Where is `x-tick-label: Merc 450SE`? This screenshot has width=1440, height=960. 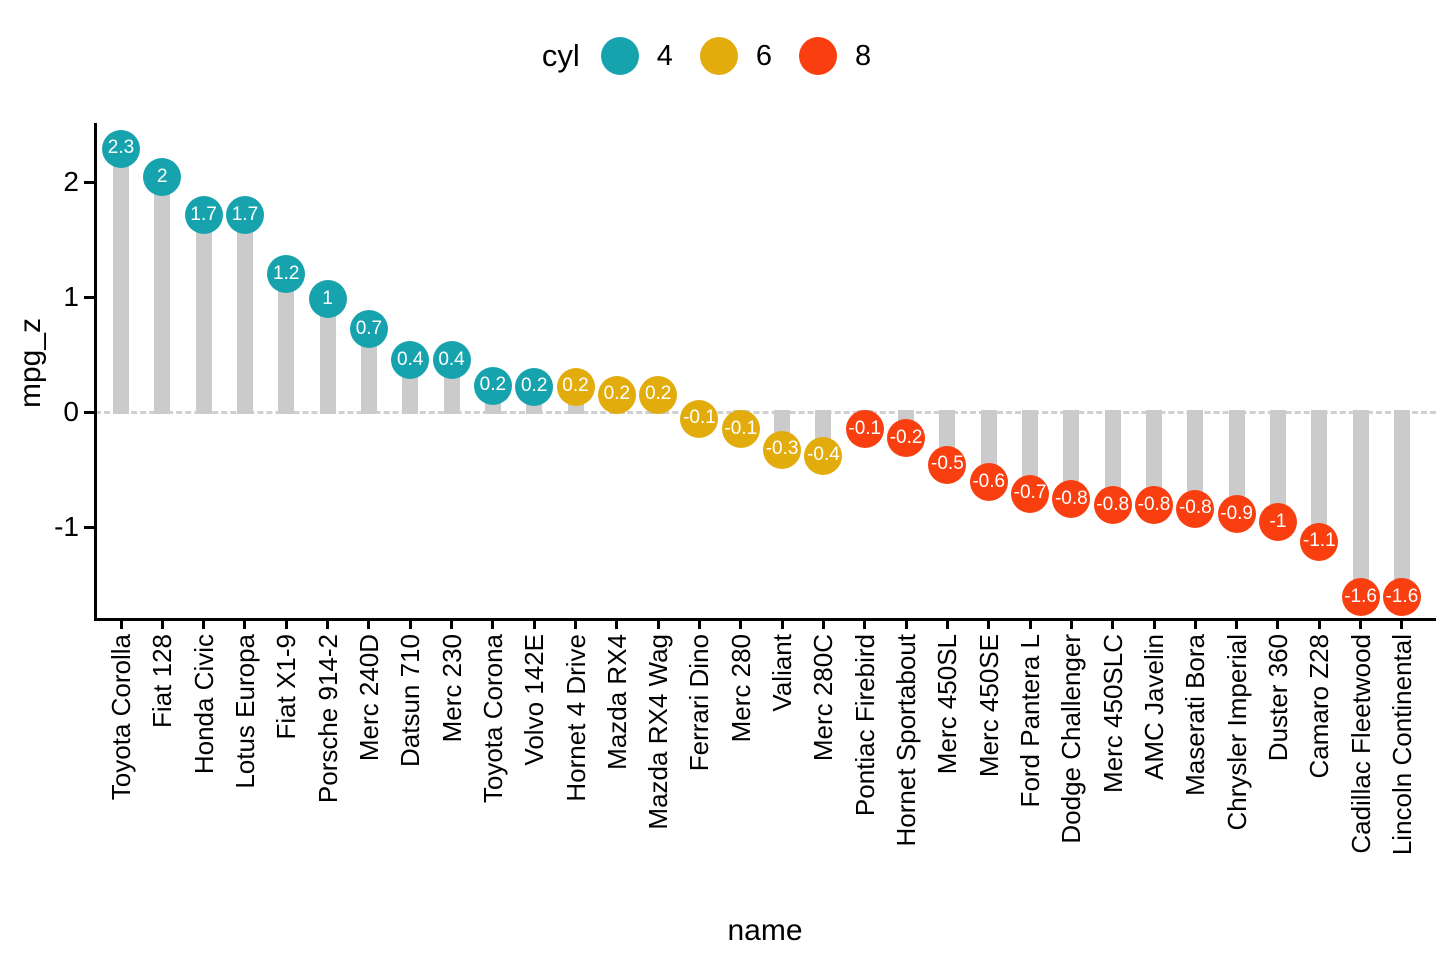 x-tick-label: Merc 450SE is located at coordinates (988, 706).